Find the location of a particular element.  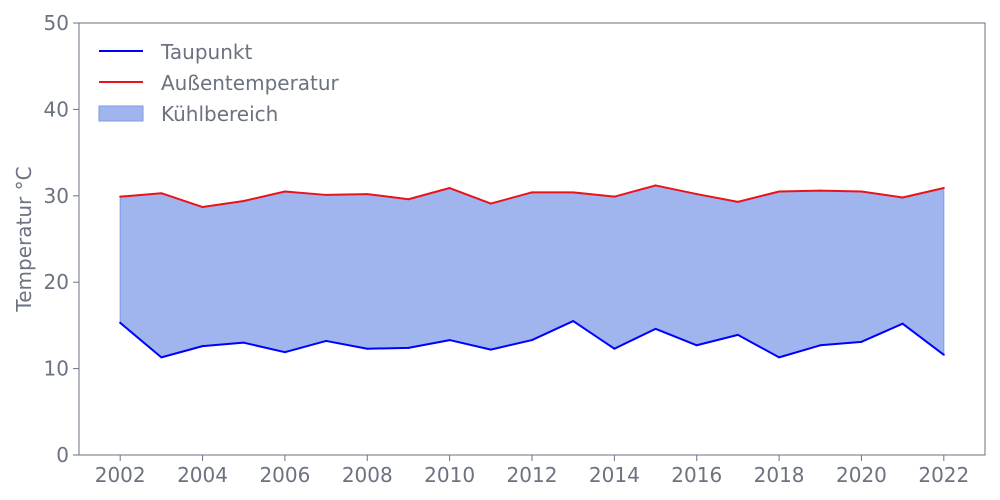

x-tick-label: 2008 is located at coordinates (367, 475).